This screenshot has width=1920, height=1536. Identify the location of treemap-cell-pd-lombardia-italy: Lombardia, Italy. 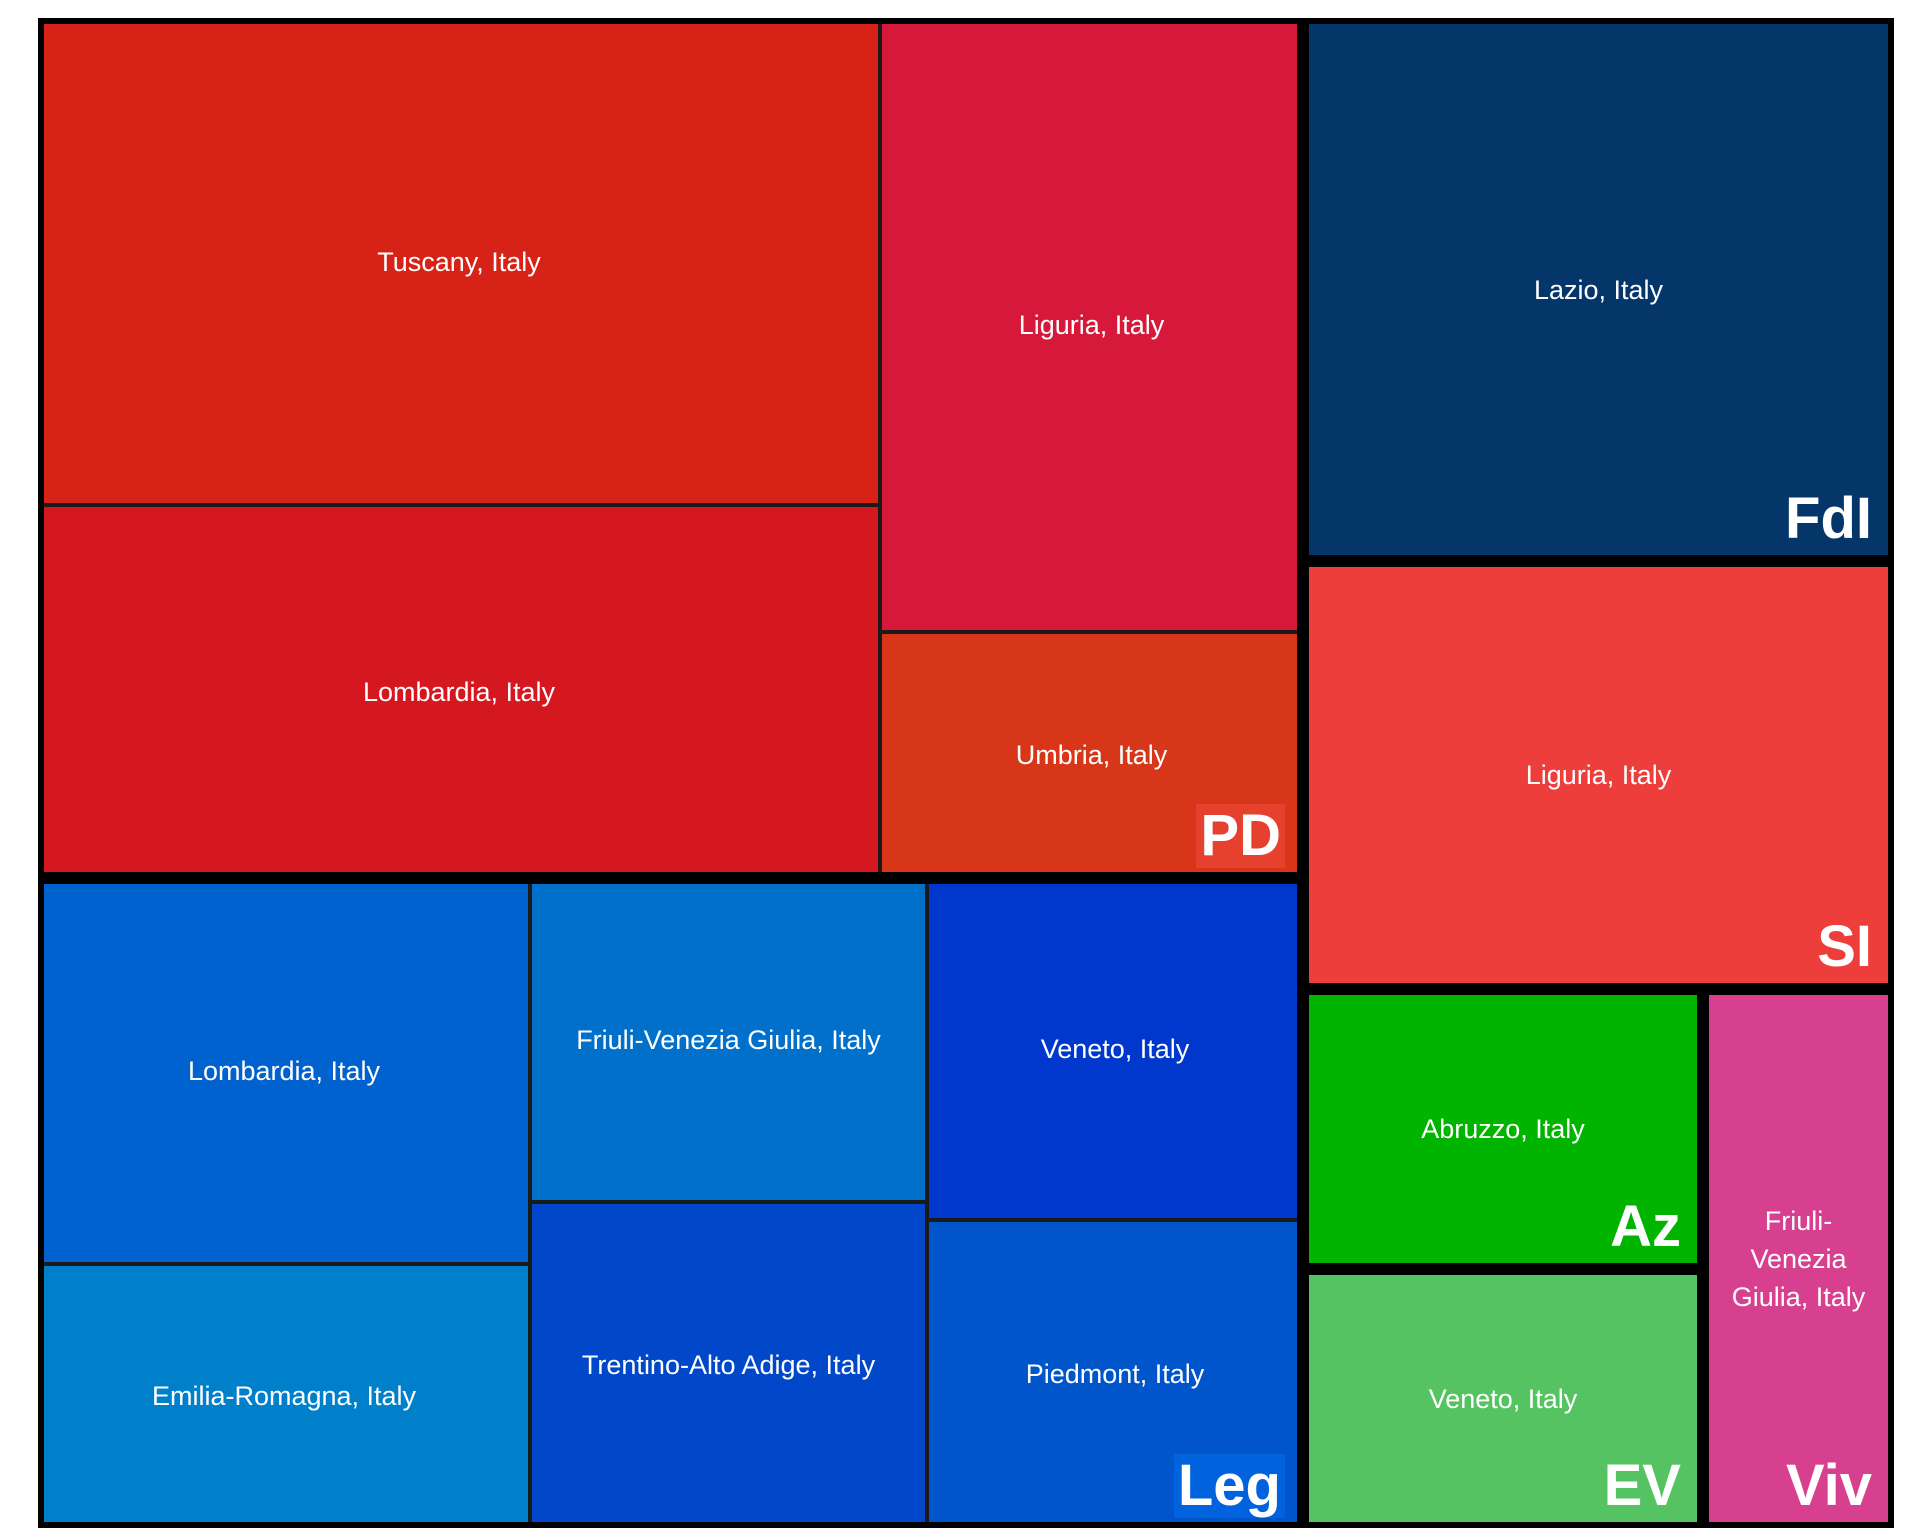
(459, 691).